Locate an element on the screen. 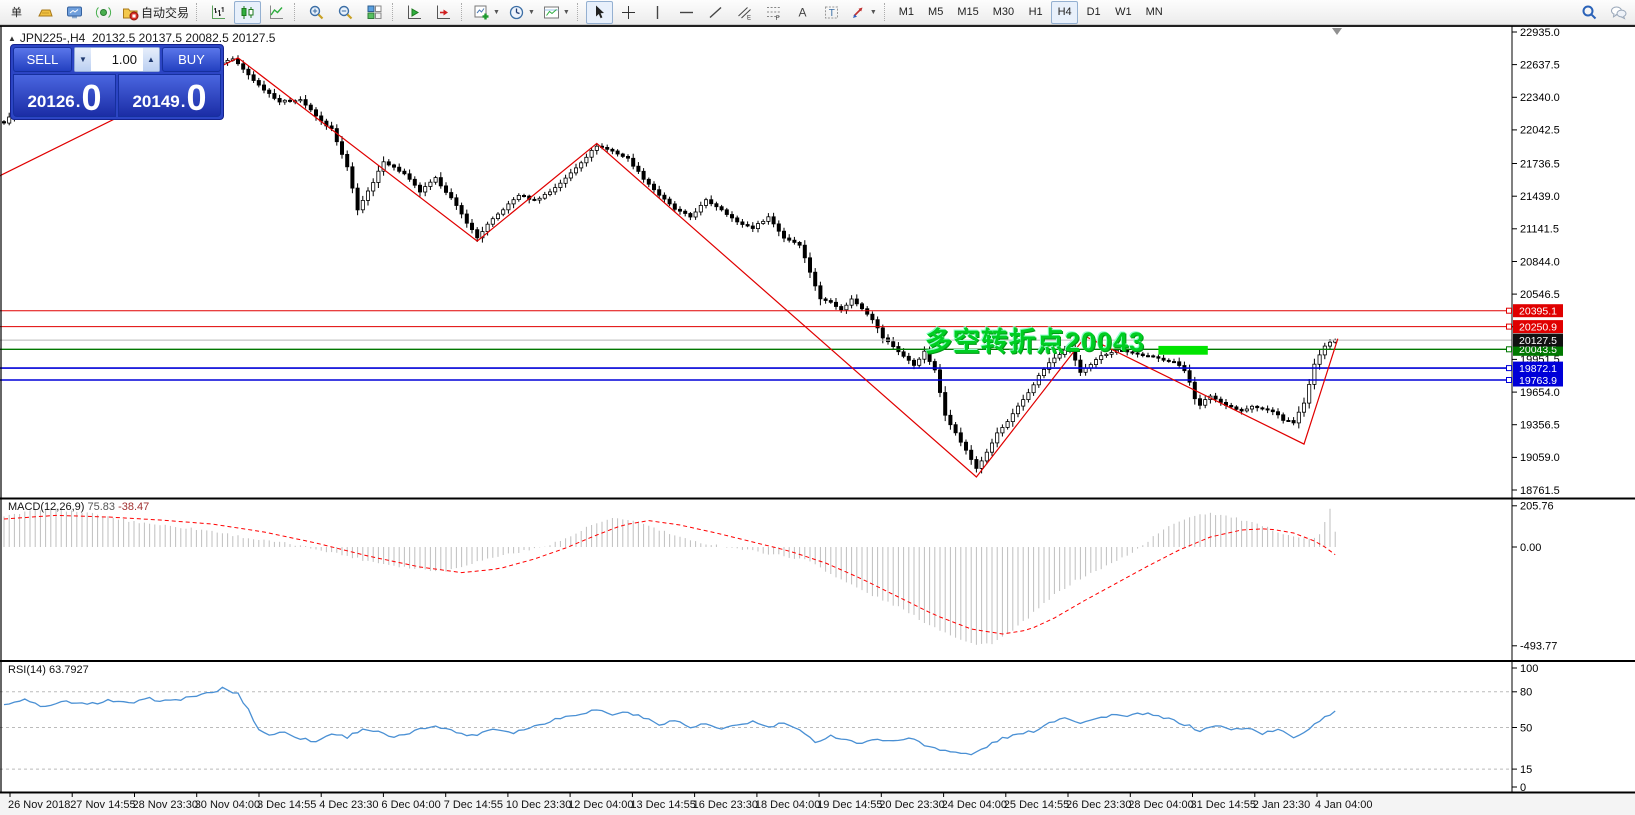 This screenshot has height=815, width=1635. svg-text: 20844.0 is located at coordinates (1540, 262).